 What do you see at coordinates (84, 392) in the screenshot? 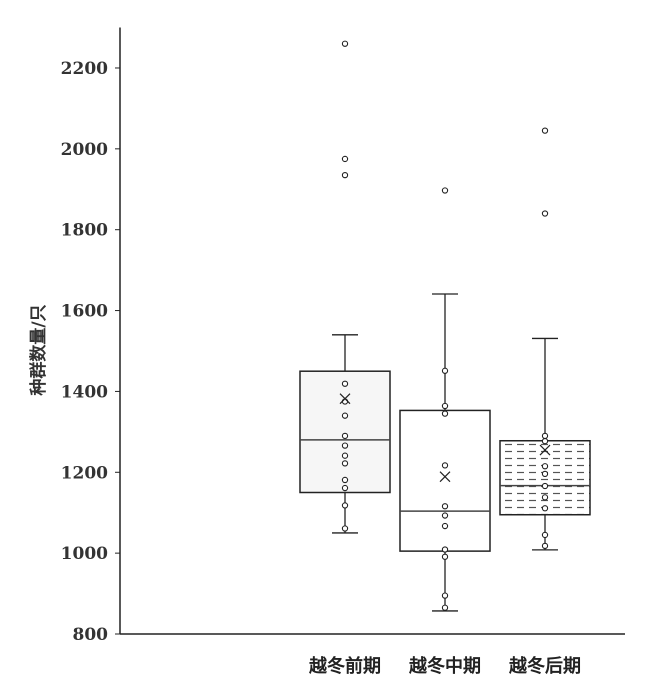
I see `y-tick-label: 1400` at bounding box center [84, 392].